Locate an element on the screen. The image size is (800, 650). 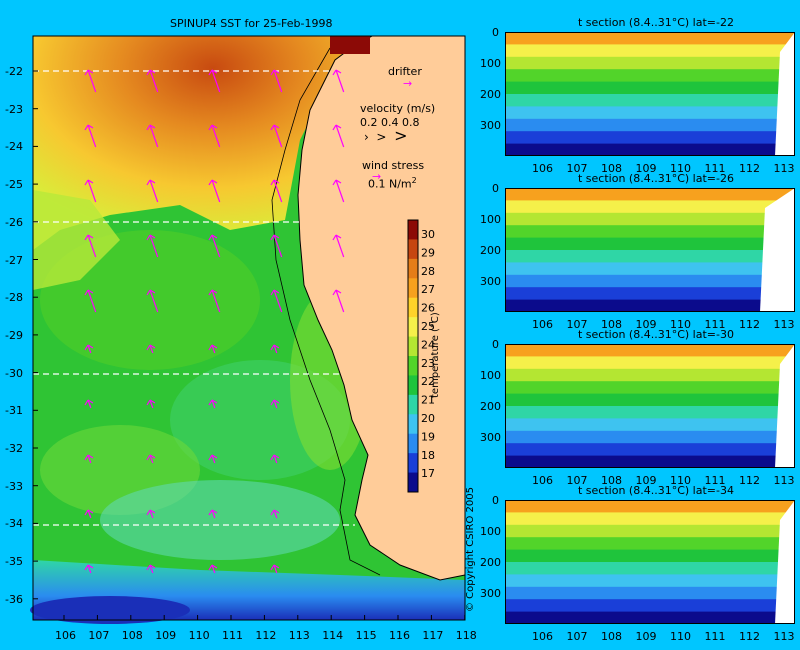
colorbar-tick-label: 19 is located at coordinates (428, 436).